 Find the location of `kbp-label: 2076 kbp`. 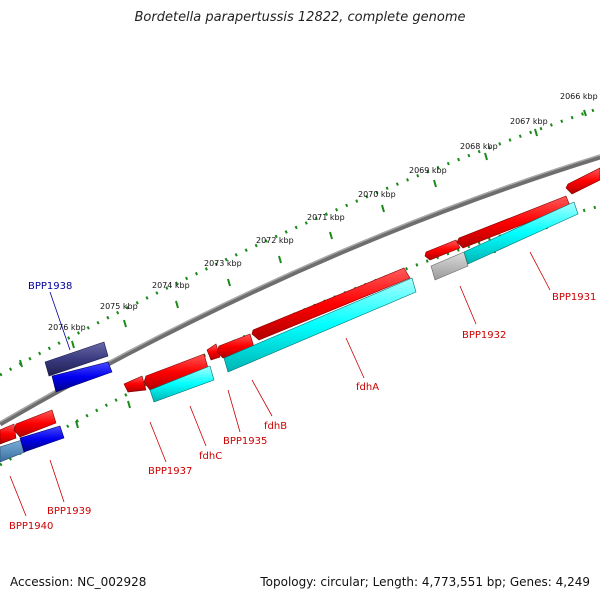

kbp-label: 2076 kbp is located at coordinates (67, 327).